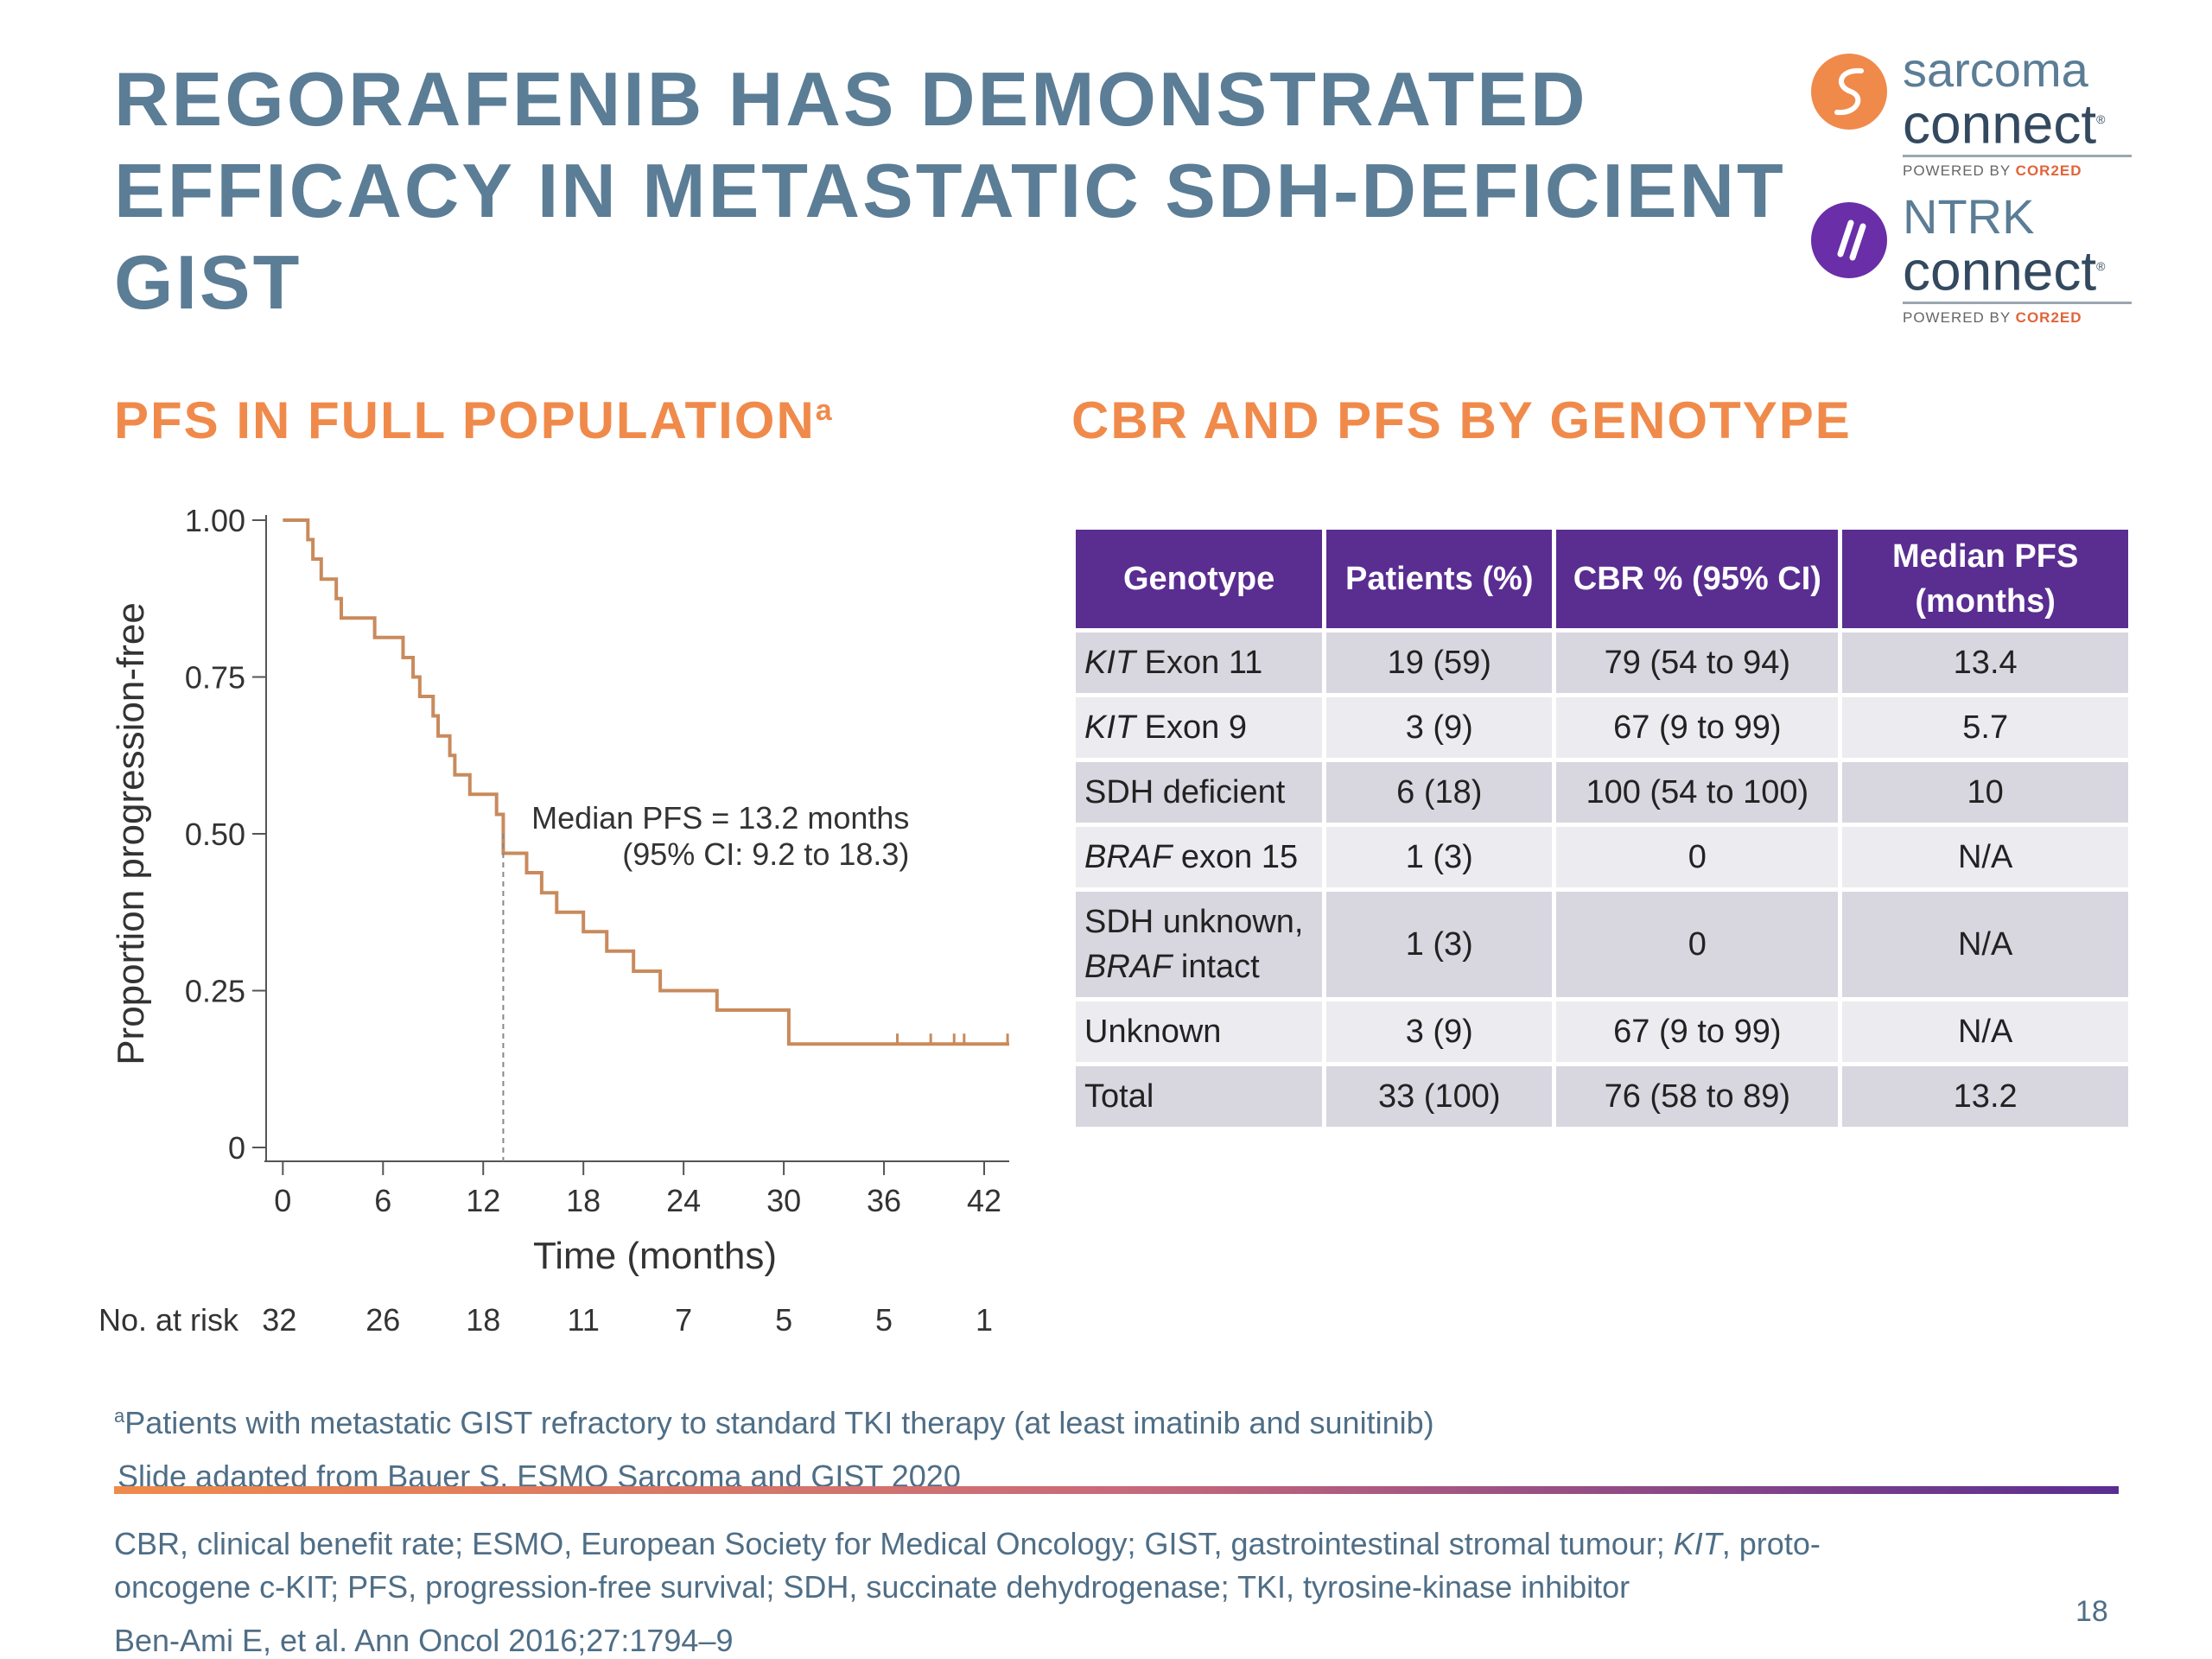 The width and height of the screenshot is (2212, 1659). What do you see at coordinates (1849, 240) in the screenshot?
I see `ntrk-logo-icon` at bounding box center [1849, 240].